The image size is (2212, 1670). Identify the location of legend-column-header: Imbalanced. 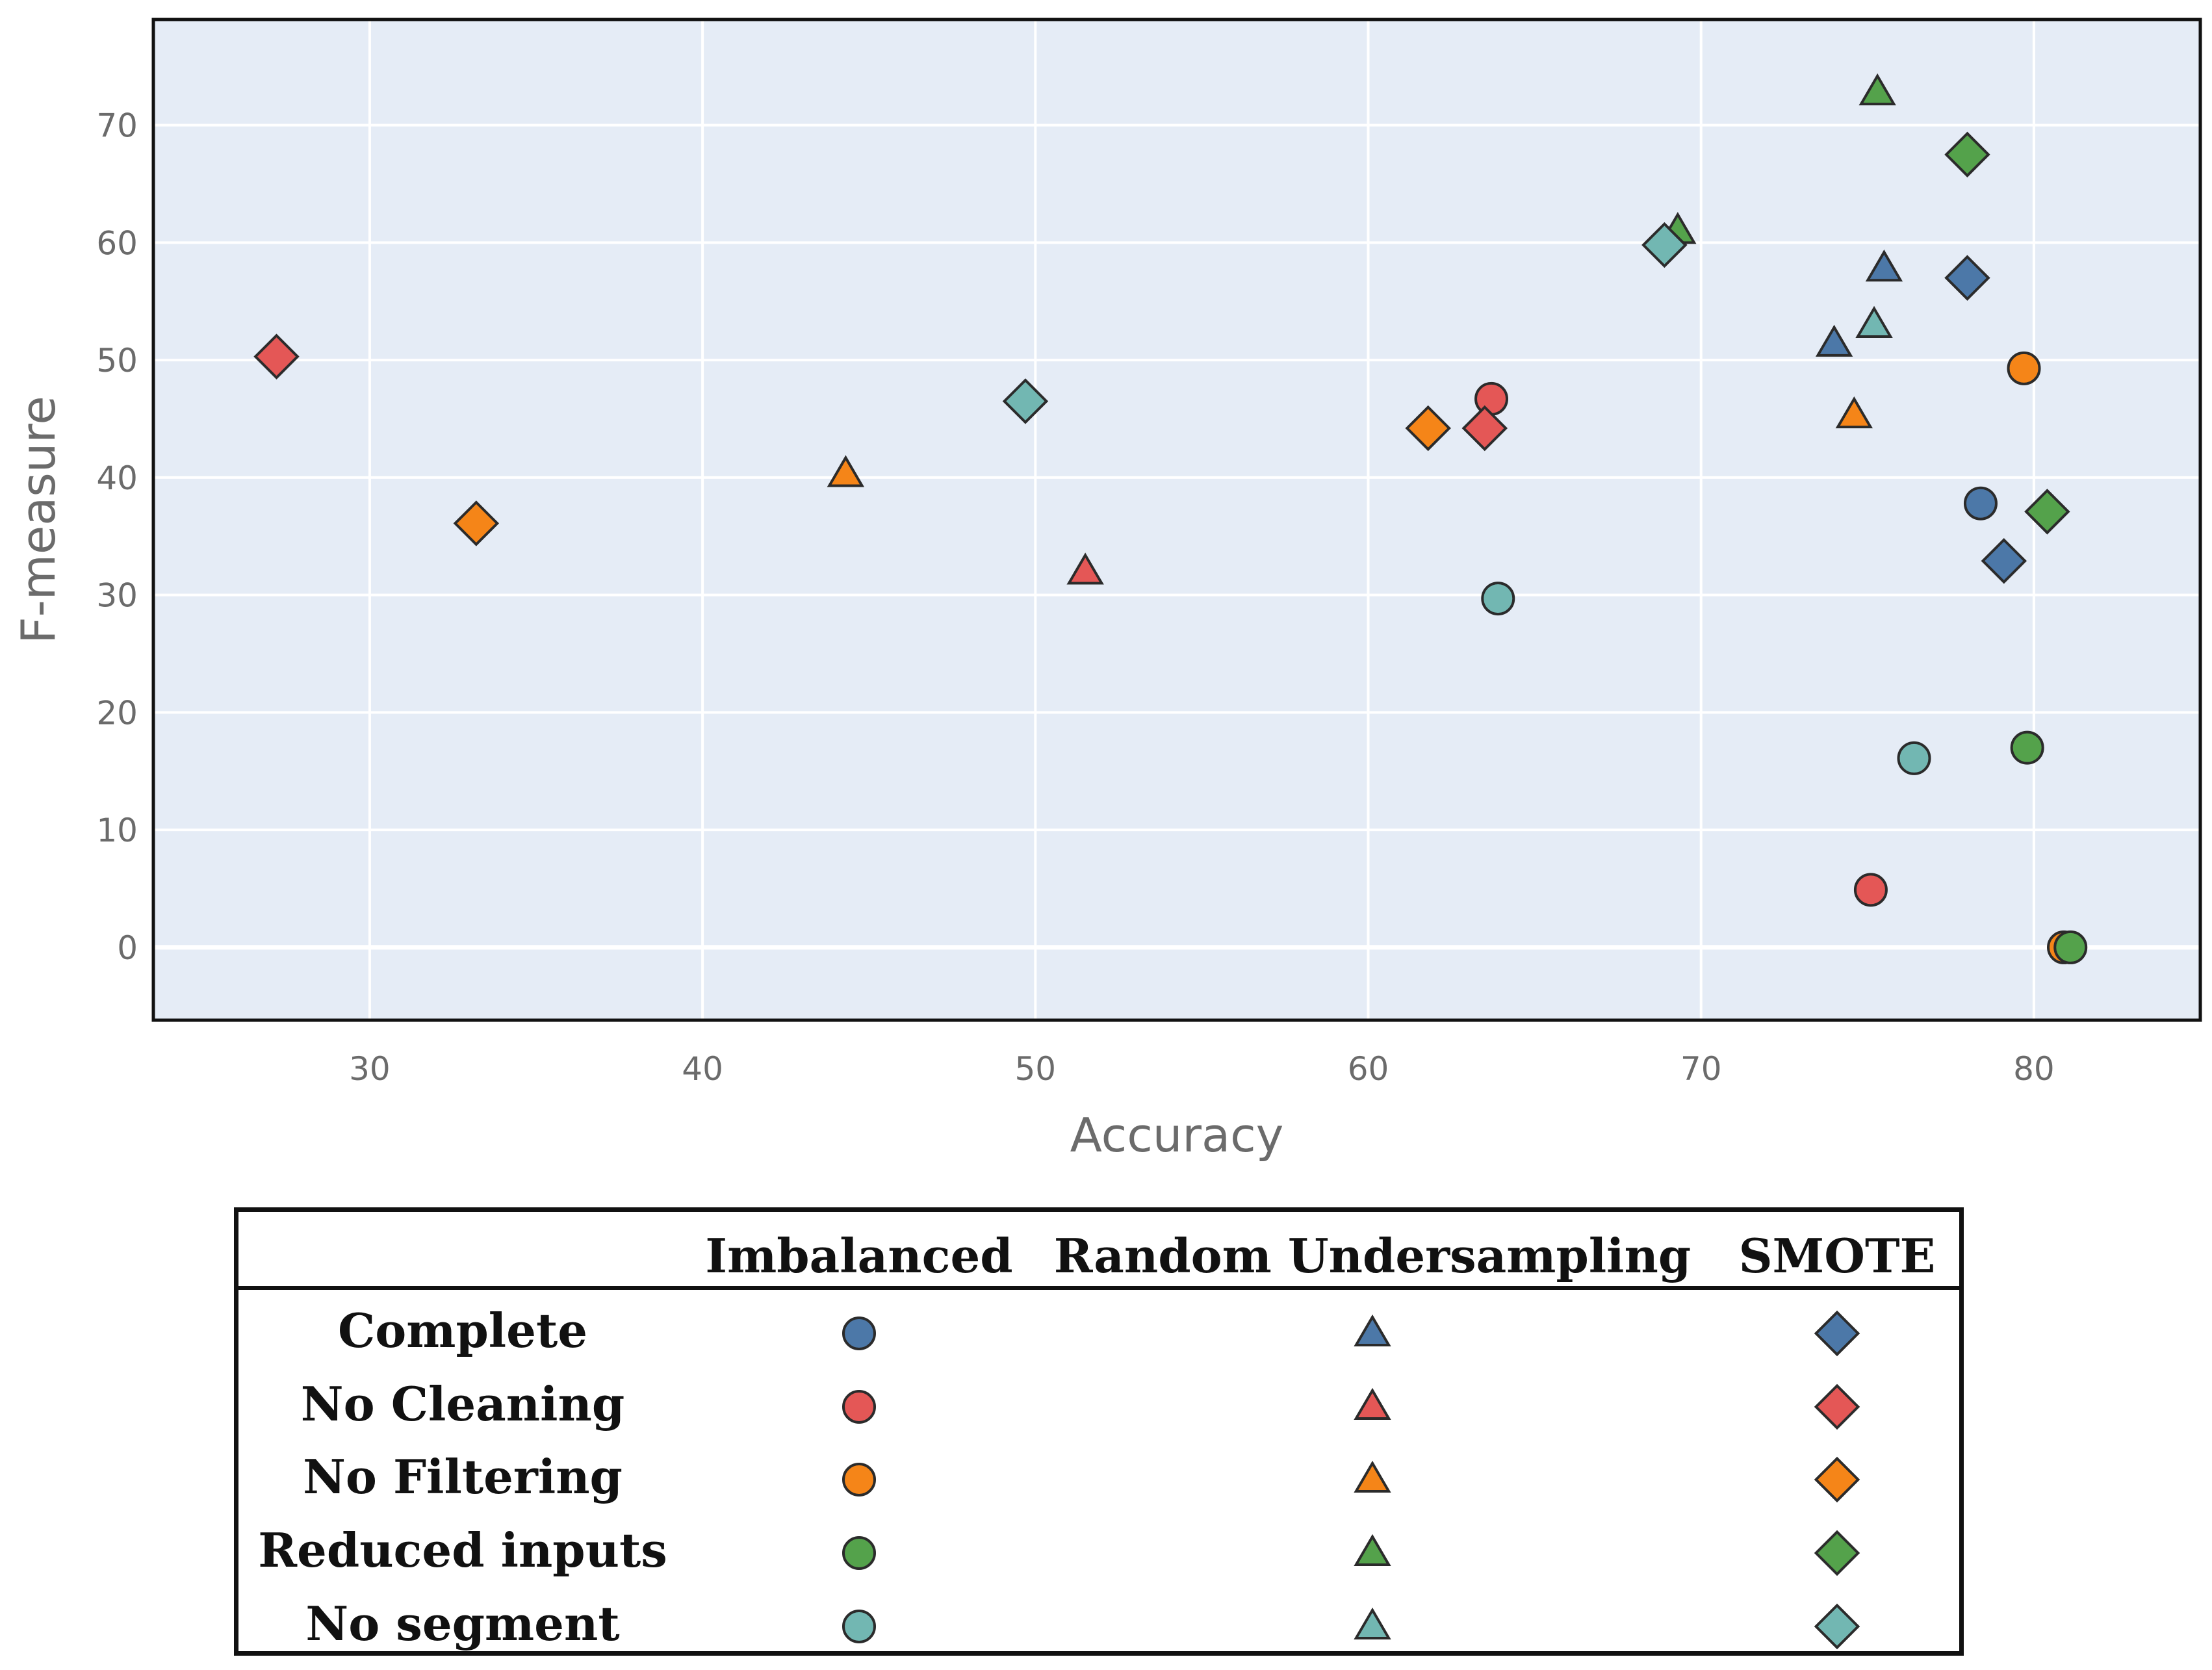
(859, 1255).